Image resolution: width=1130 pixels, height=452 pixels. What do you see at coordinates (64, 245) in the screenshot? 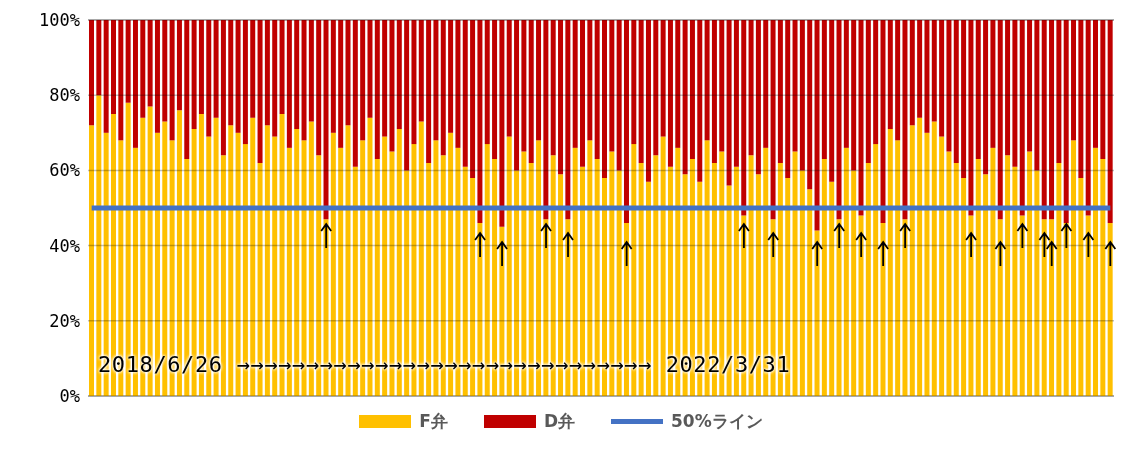
I see `y-tick-label: 40%` at bounding box center [64, 245].